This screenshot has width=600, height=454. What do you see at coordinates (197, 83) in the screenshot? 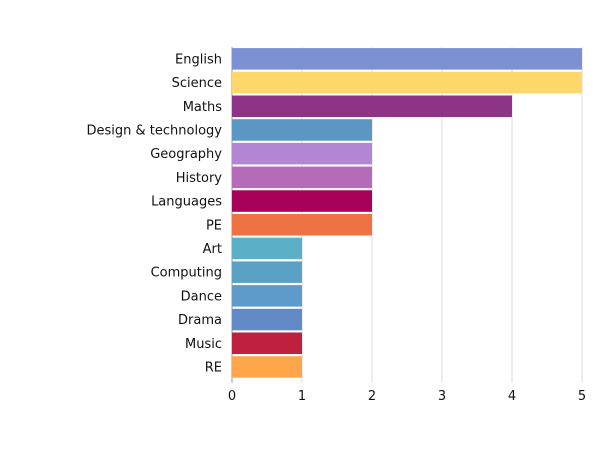
I see `category-label: Science` at bounding box center [197, 83].